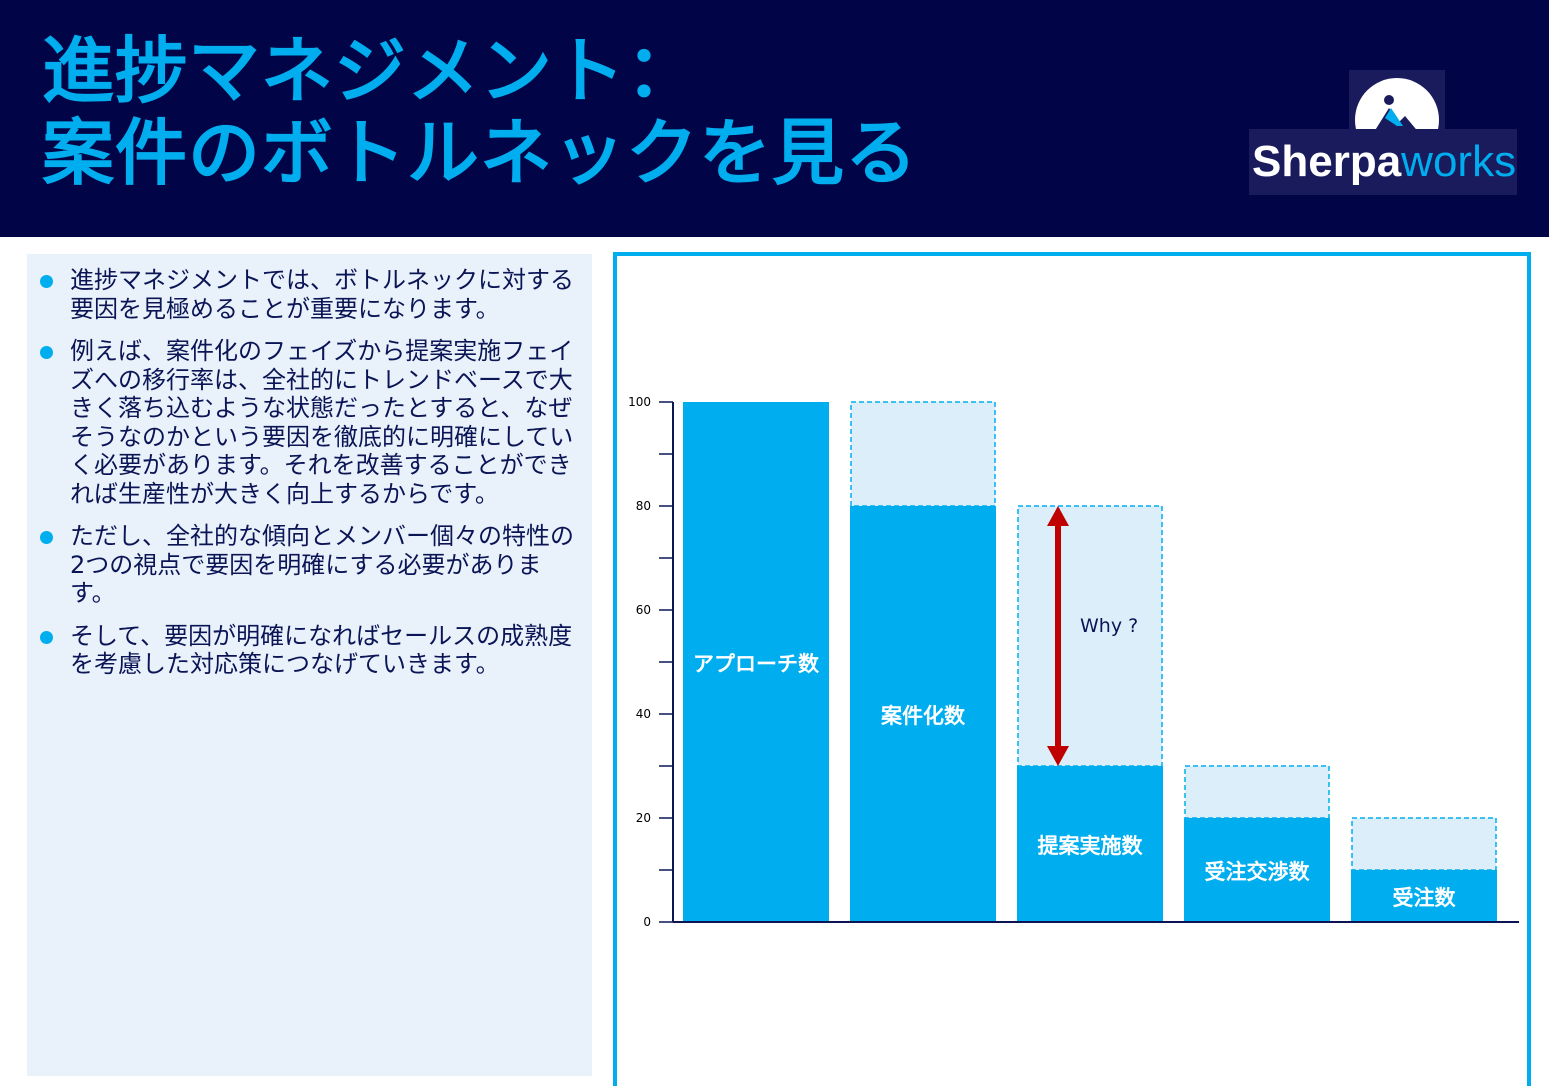  I want to click on sherpaworks-logo: Sherpaworks, so click(1383, 132).